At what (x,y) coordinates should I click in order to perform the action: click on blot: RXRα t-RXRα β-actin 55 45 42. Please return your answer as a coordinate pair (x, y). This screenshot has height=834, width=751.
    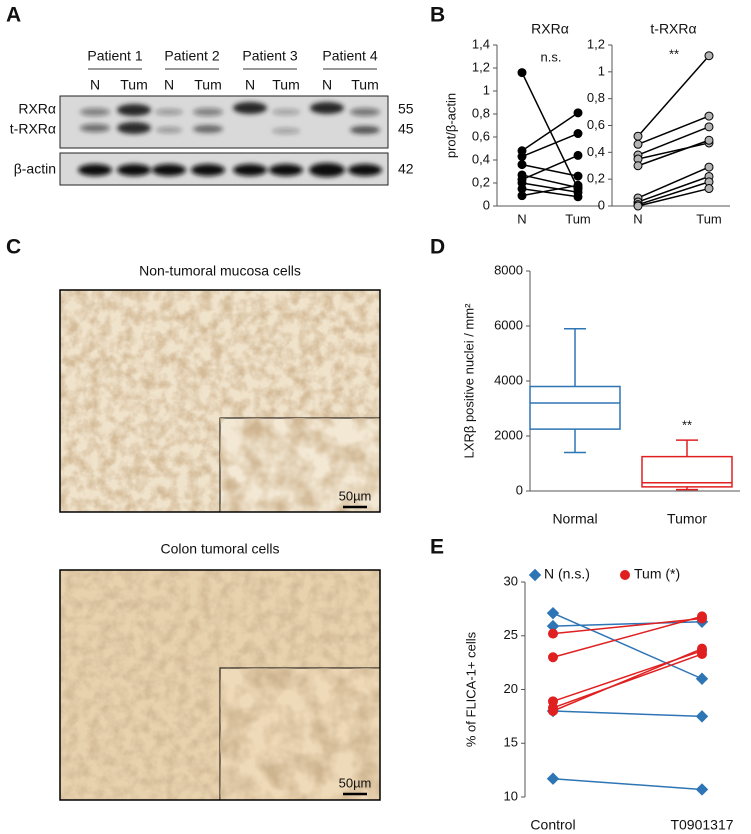
    Looking at the image, I should click on (212, 140).